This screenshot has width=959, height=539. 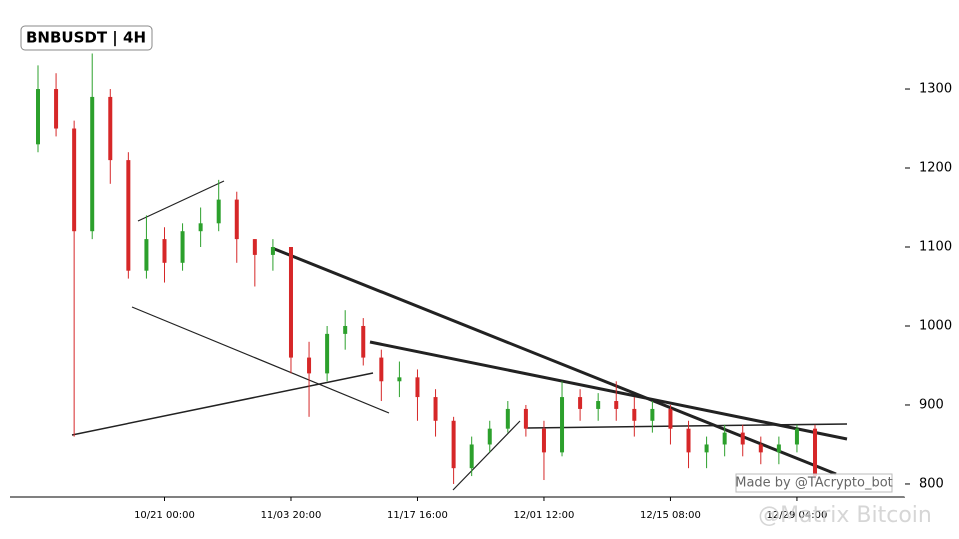 What do you see at coordinates (935, 325) in the screenshot?
I see `y-tick-label: 1000` at bounding box center [935, 325].